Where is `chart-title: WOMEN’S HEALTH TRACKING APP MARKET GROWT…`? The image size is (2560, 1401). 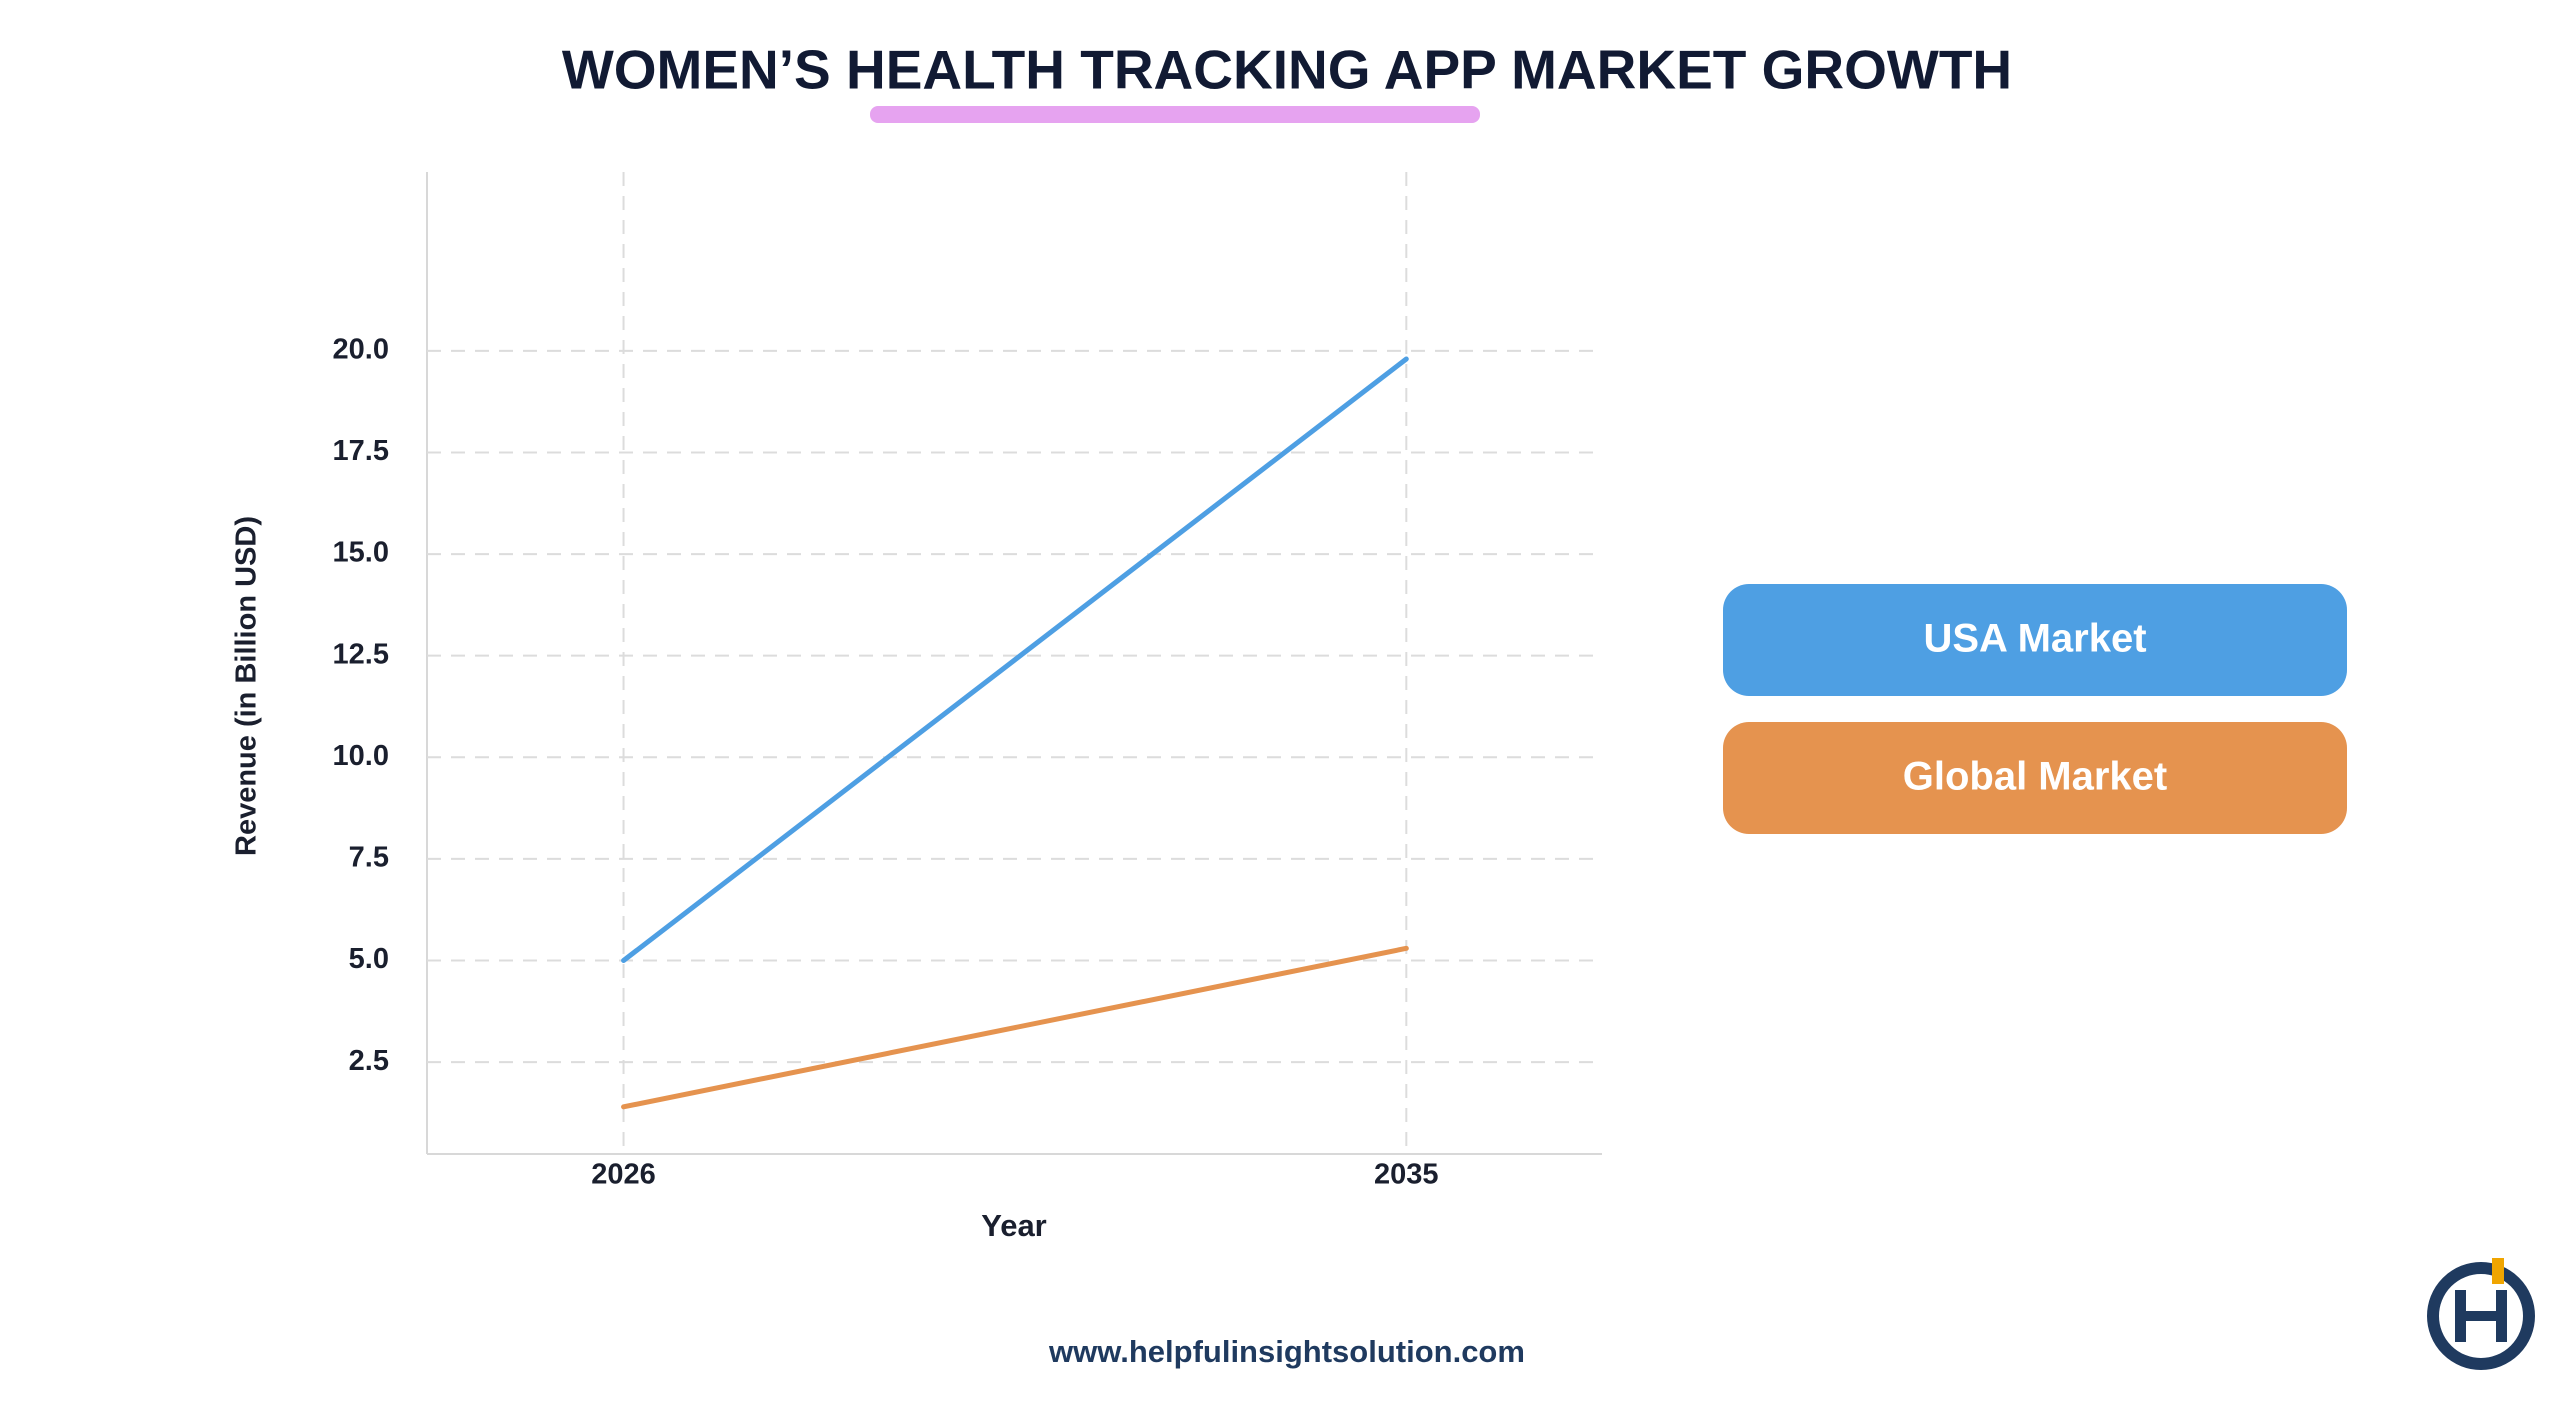 chart-title: WOMEN’S HEALTH TRACKING APP MARKET GROWT… is located at coordinates (1287, 70).